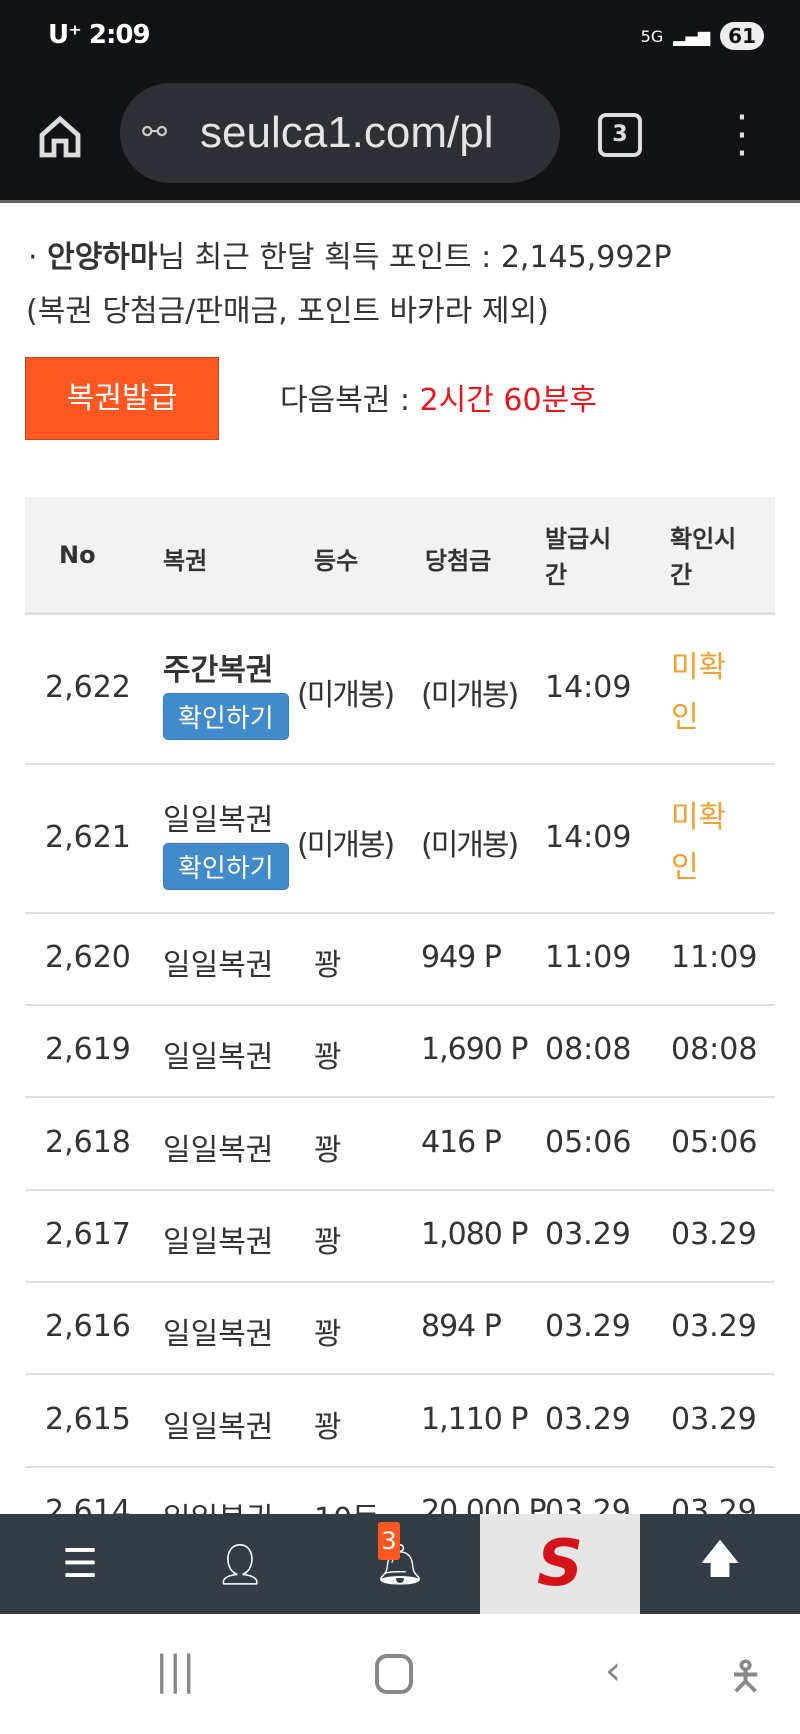 Image resolution: width=800 pixels, height=1734 pixels. What do you see at coordinates (389, 1541) in the screenshot?
I see `notification-badge: 3` at bounding box center [389, 1541].